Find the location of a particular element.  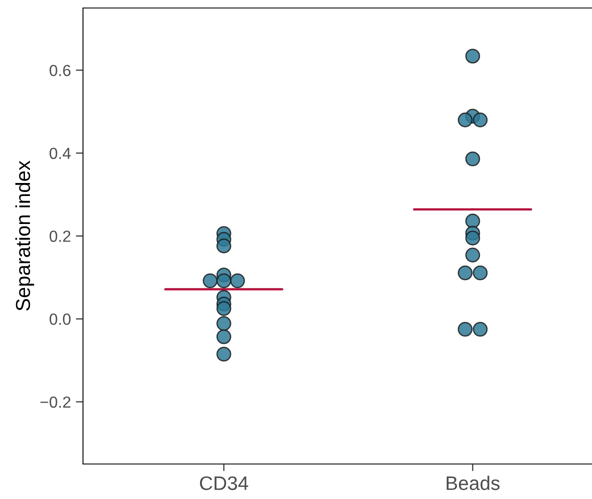

y-tick-label: 0.2 is located at coordinates (60, 236).